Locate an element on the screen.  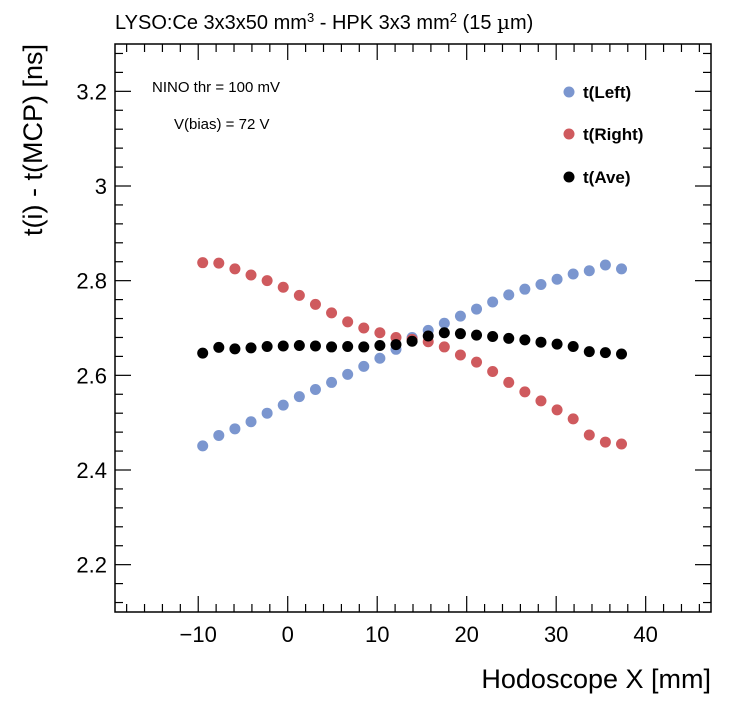
x-tick-label: 30 is located at coordinates (556, 634).